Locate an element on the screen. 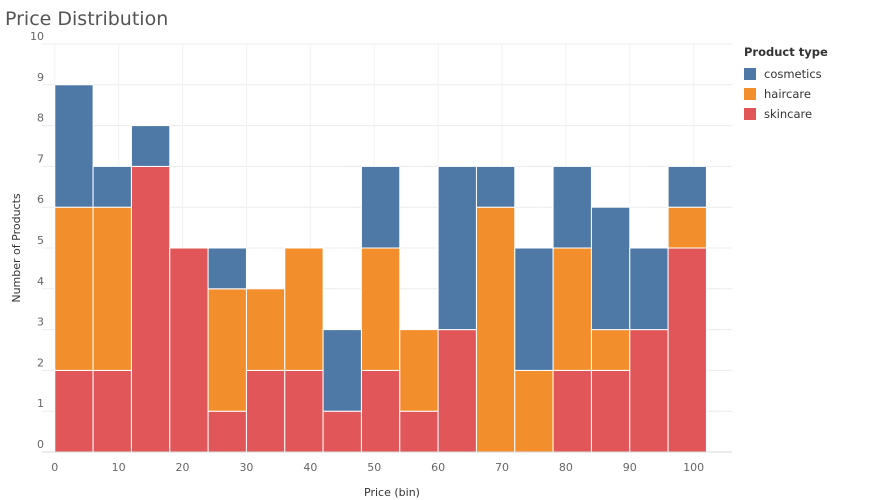  y-tick-label: 2 is located at coordinates (40, 362).